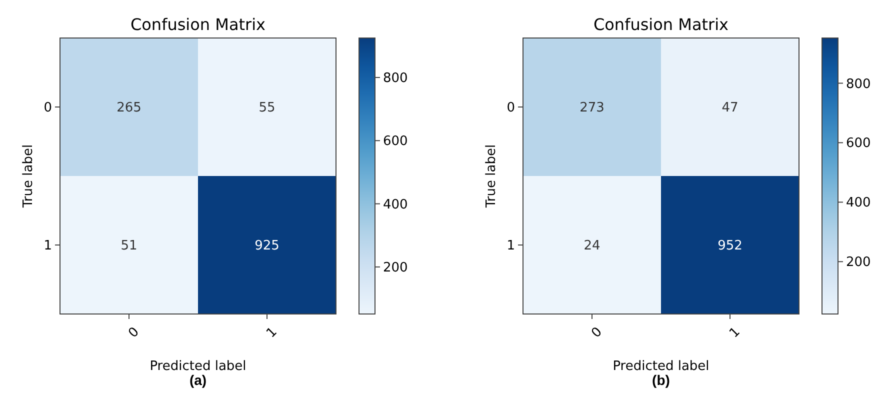 The image size is (882, 417). Describe the element at coordinates (267, 108) in the screenshot. I see `data-label: 55` at that location.